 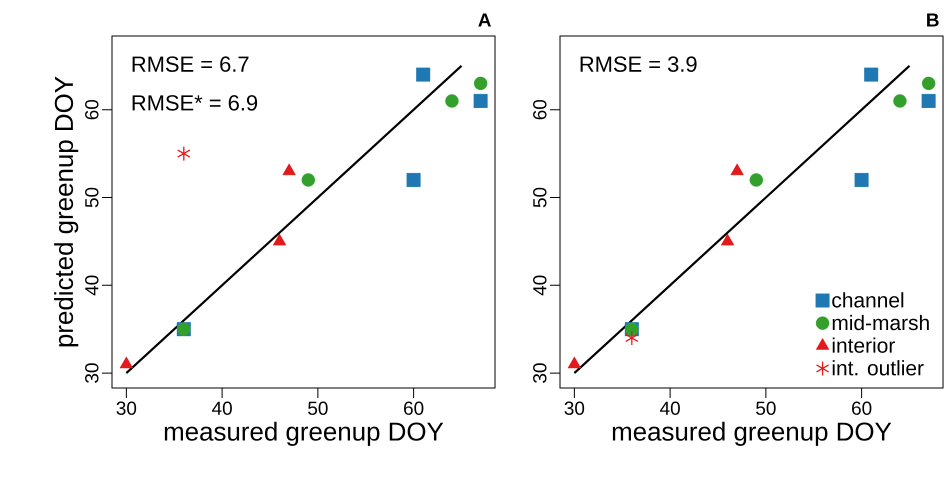 What do you see at coordinates (66, 211) in the screenshot?
I see `y-axis-title: predicted greenup DOY` at bounding box center [66, 211].